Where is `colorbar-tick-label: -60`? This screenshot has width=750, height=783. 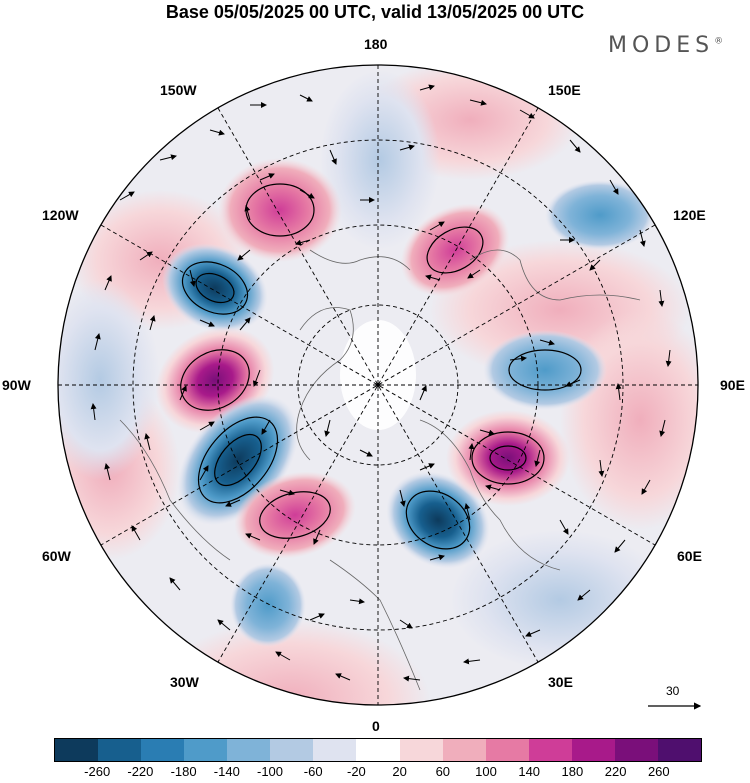 colorbar-tick-label: -60 is located at coordinates (313, 771).